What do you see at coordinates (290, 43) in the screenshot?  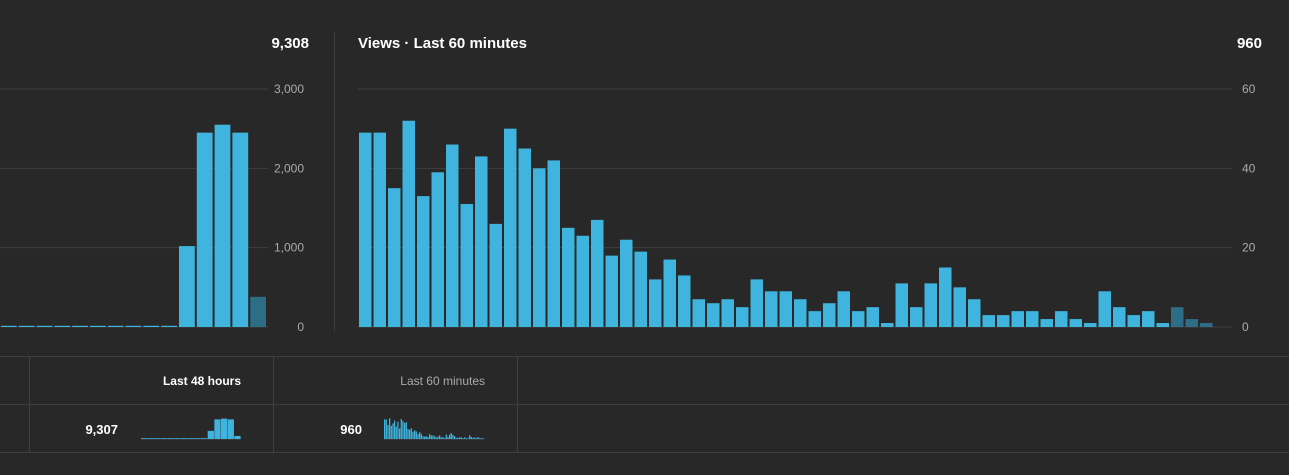 I see `left-total: 9,308` at bounding box center [290, 43].